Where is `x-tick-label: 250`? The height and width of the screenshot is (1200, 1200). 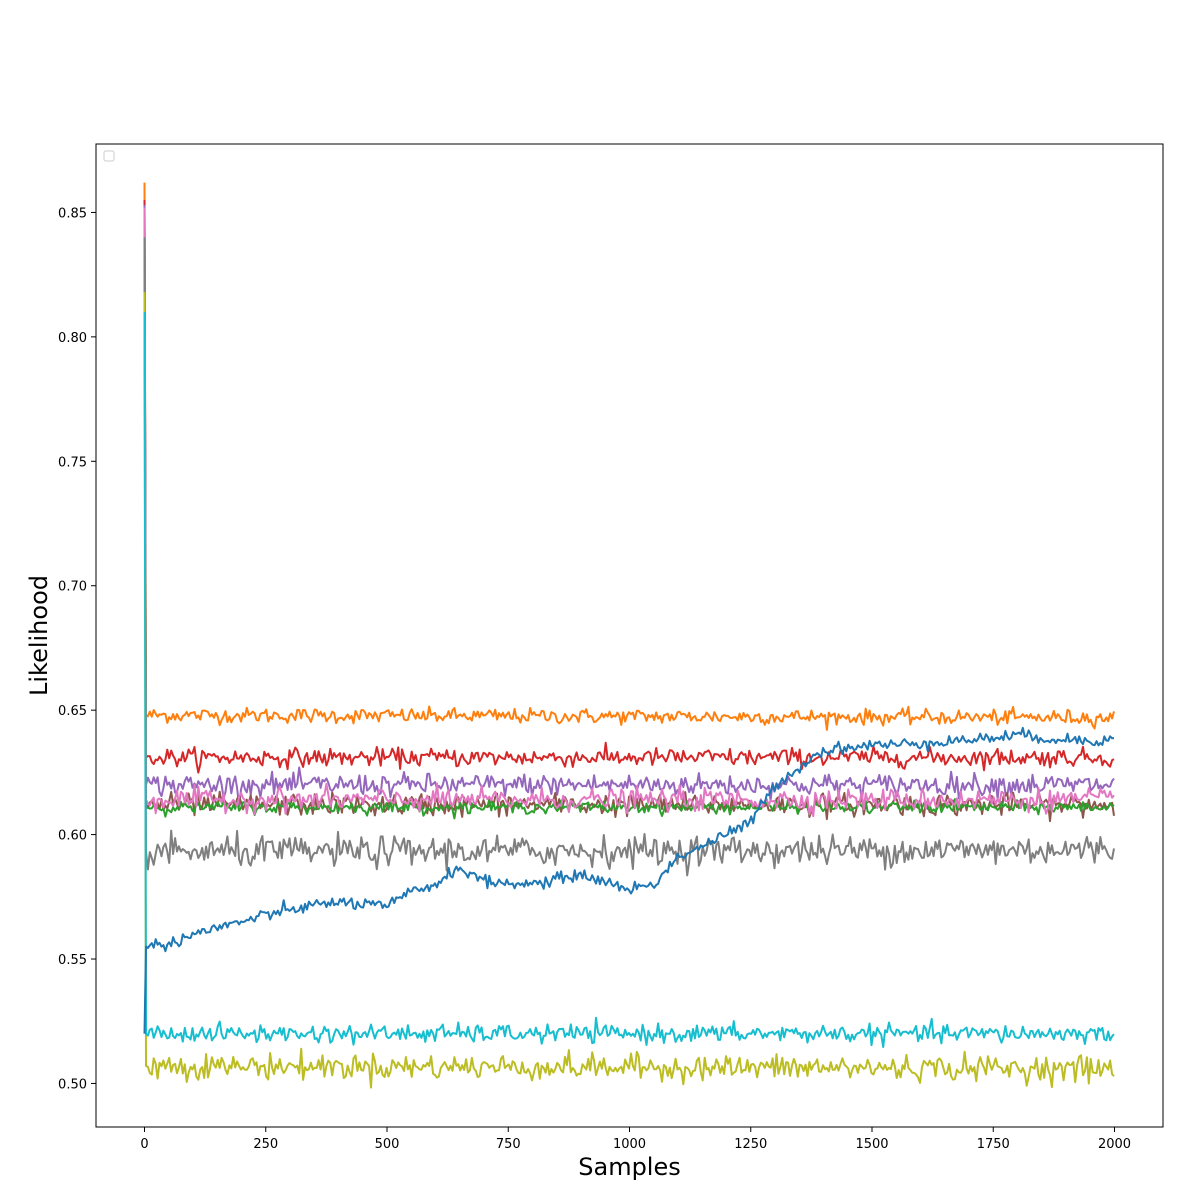
x-tick-label: 250 is located at coordinates (265, 1144).